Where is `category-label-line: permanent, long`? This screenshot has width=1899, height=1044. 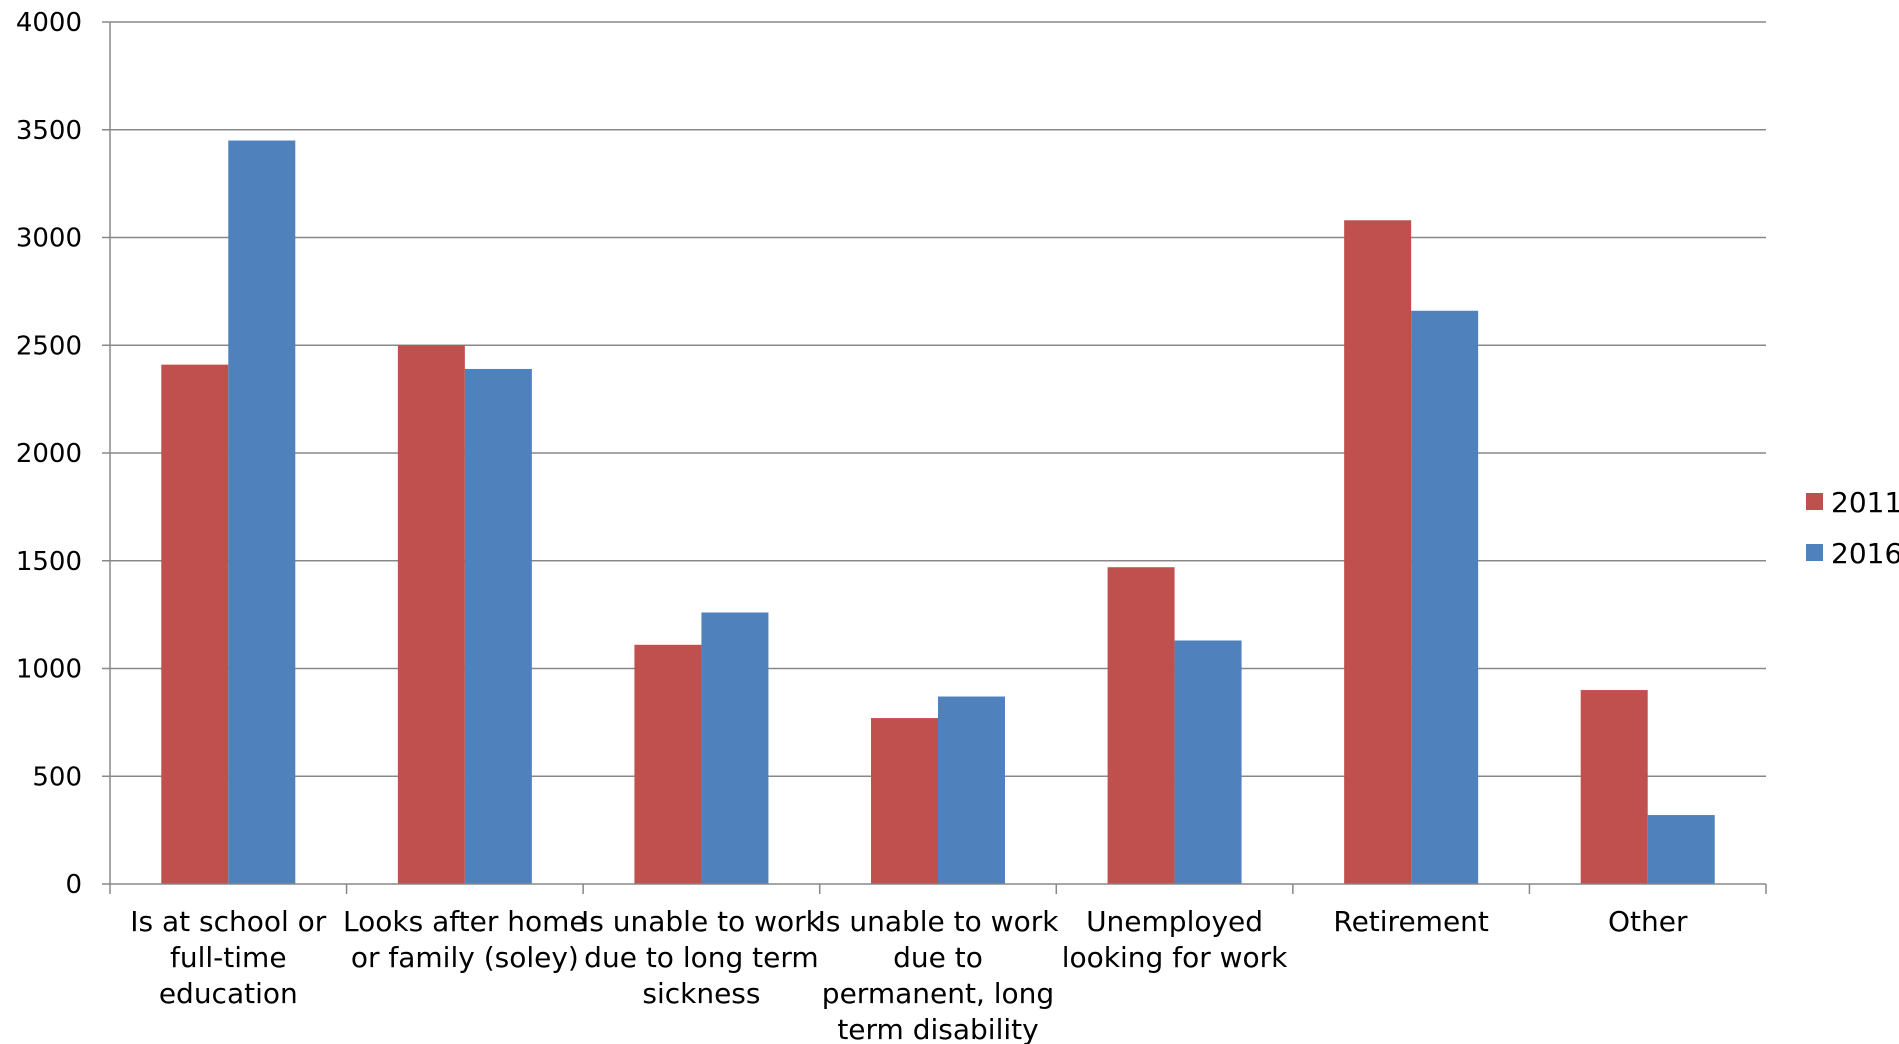
category-label-line: permanent, long is located at coordinates (938, 993).